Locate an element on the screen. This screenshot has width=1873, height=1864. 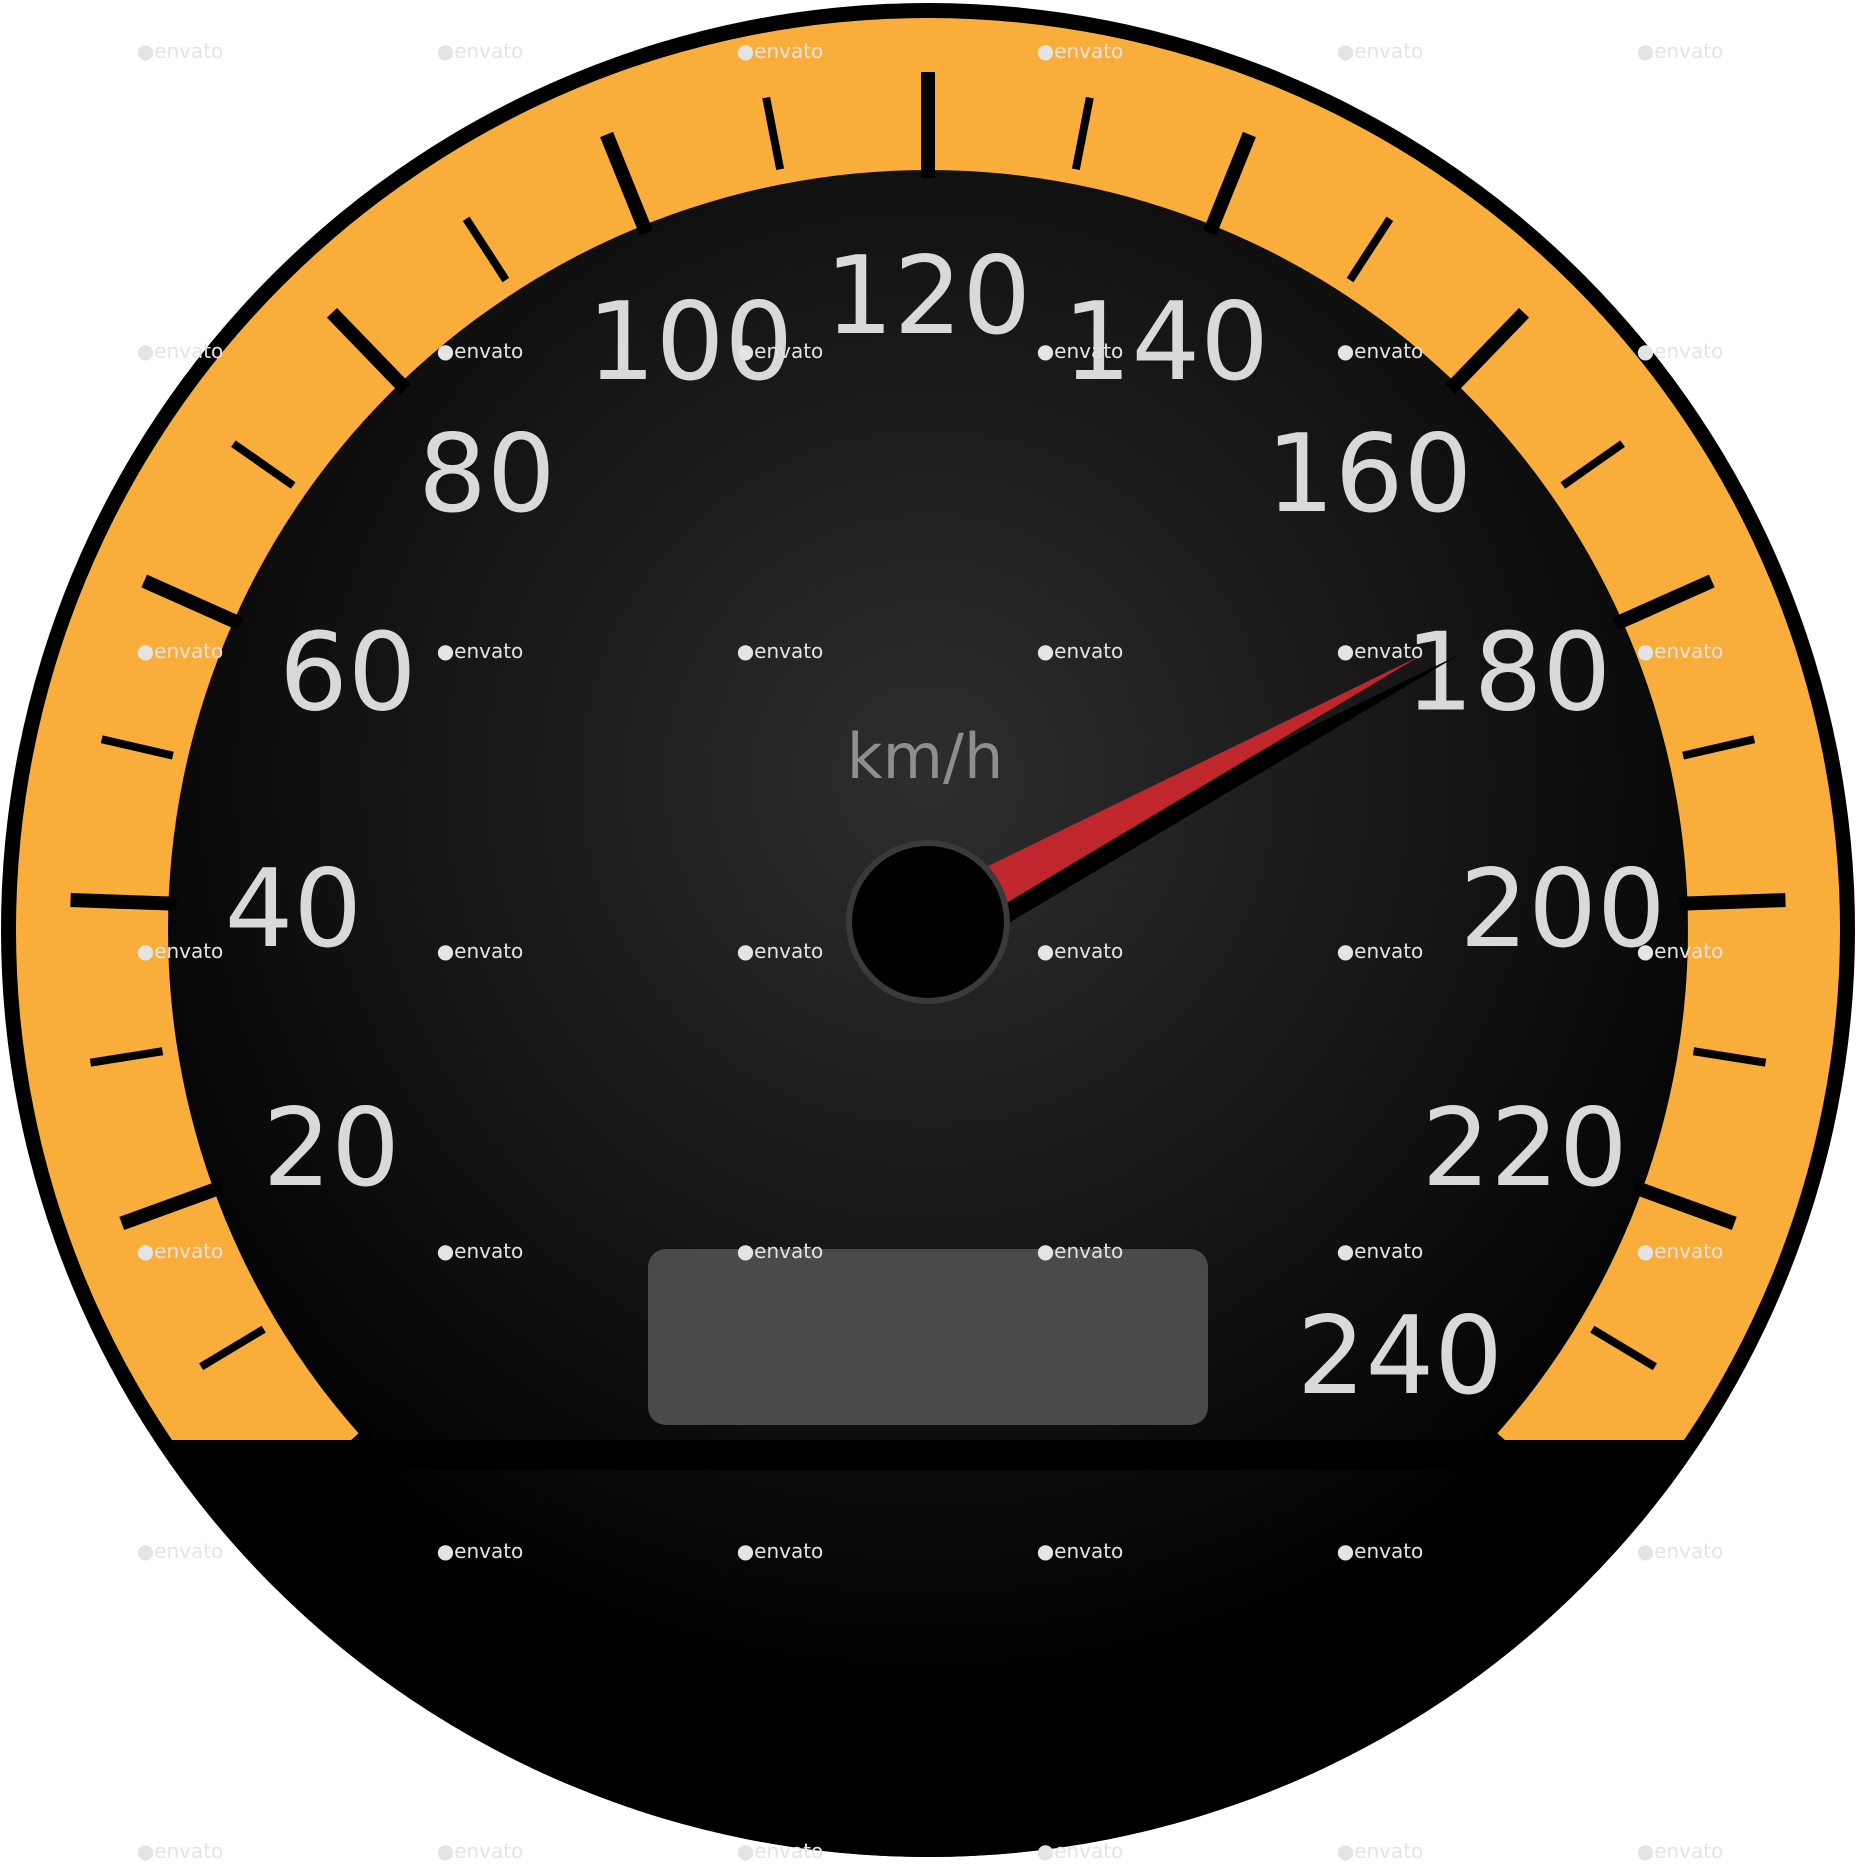
speed-label-240: 240 is located at coordinates (1400, 1356).